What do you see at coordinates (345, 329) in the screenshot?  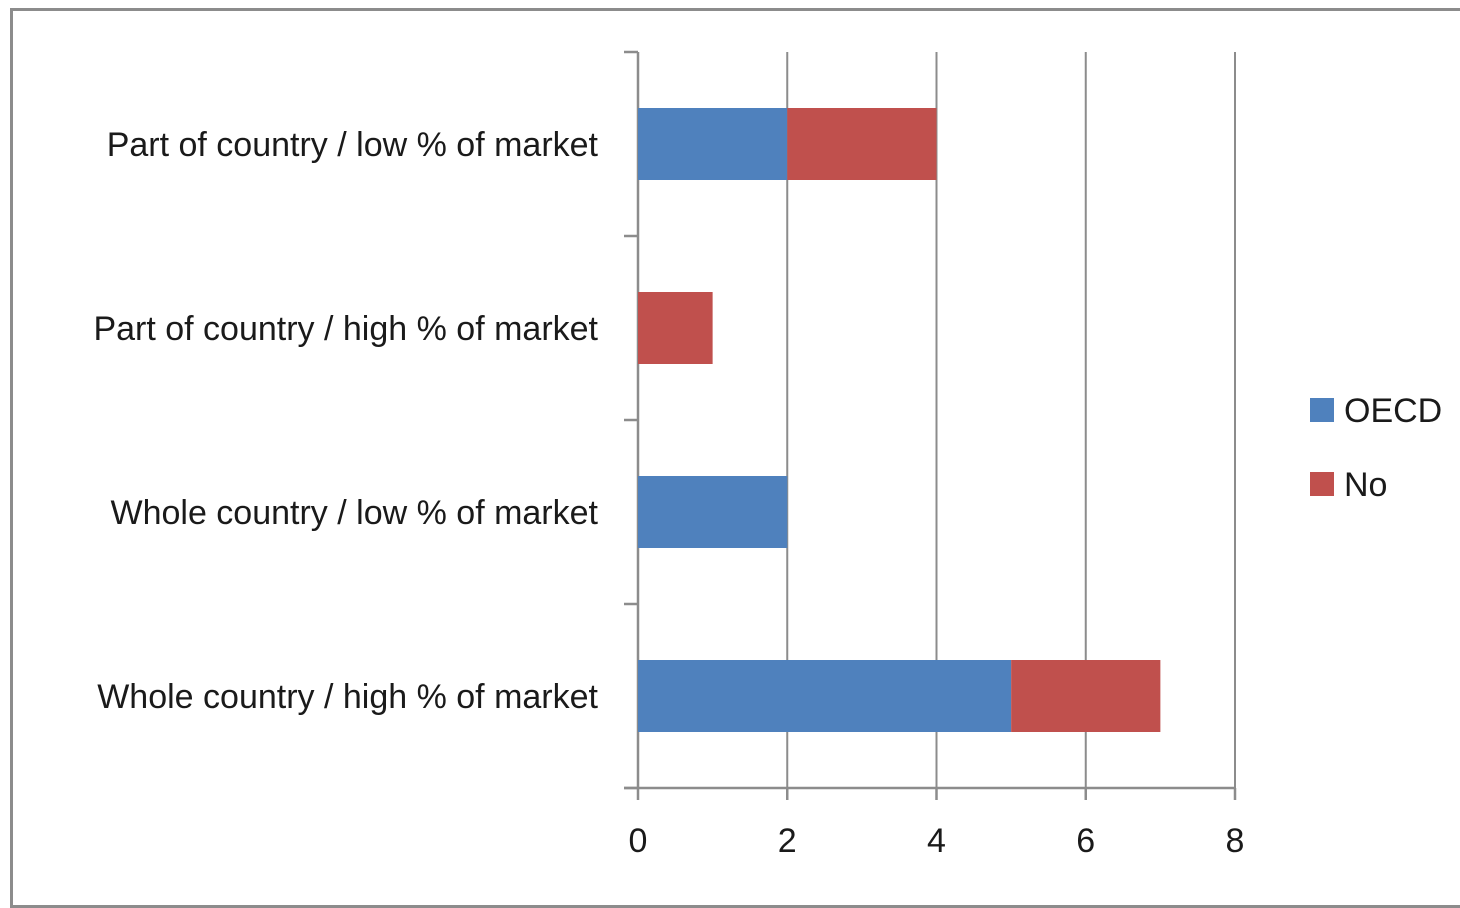 I see `category-label: Part of country / high % of market` at bounding box center [345, 329].